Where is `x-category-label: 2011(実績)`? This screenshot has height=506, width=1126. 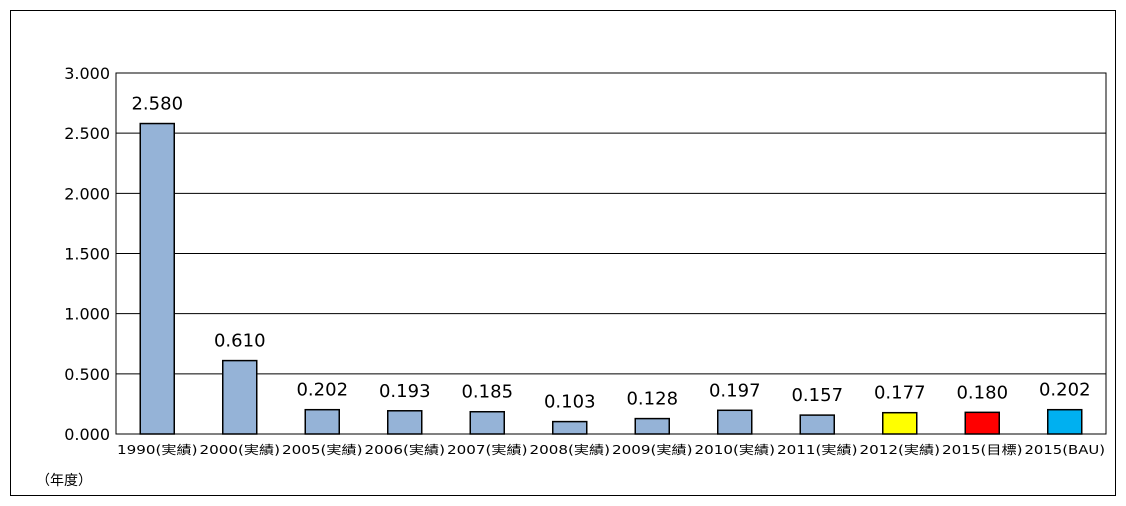 x-category-label: 2011(実績) is located at coordinates (817, 449).